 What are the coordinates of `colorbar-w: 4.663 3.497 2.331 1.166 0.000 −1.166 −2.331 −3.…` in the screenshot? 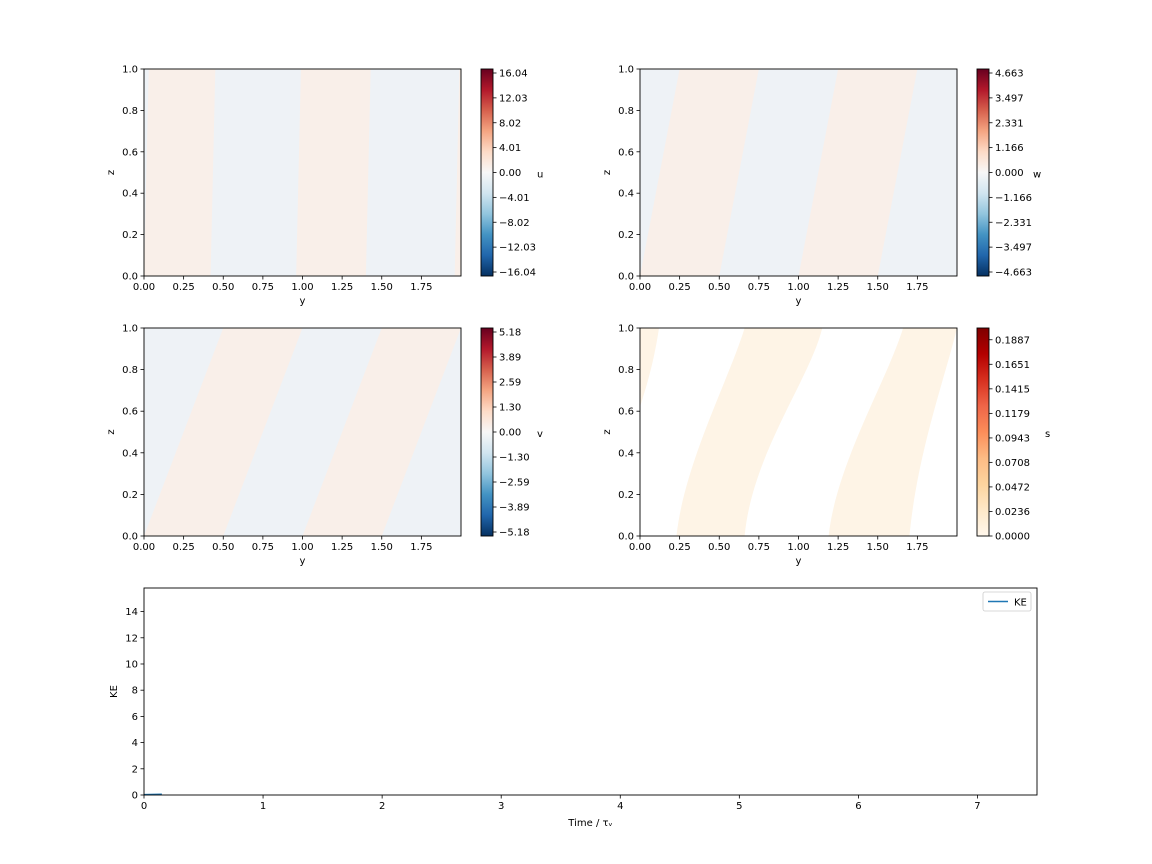 It's located at (1008, 174).